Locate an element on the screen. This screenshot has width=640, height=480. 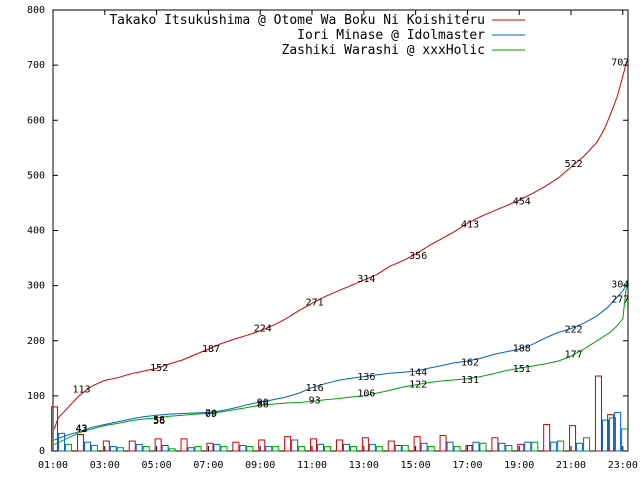
data-label-series-3: 86 is located at coordinates (263, 405).